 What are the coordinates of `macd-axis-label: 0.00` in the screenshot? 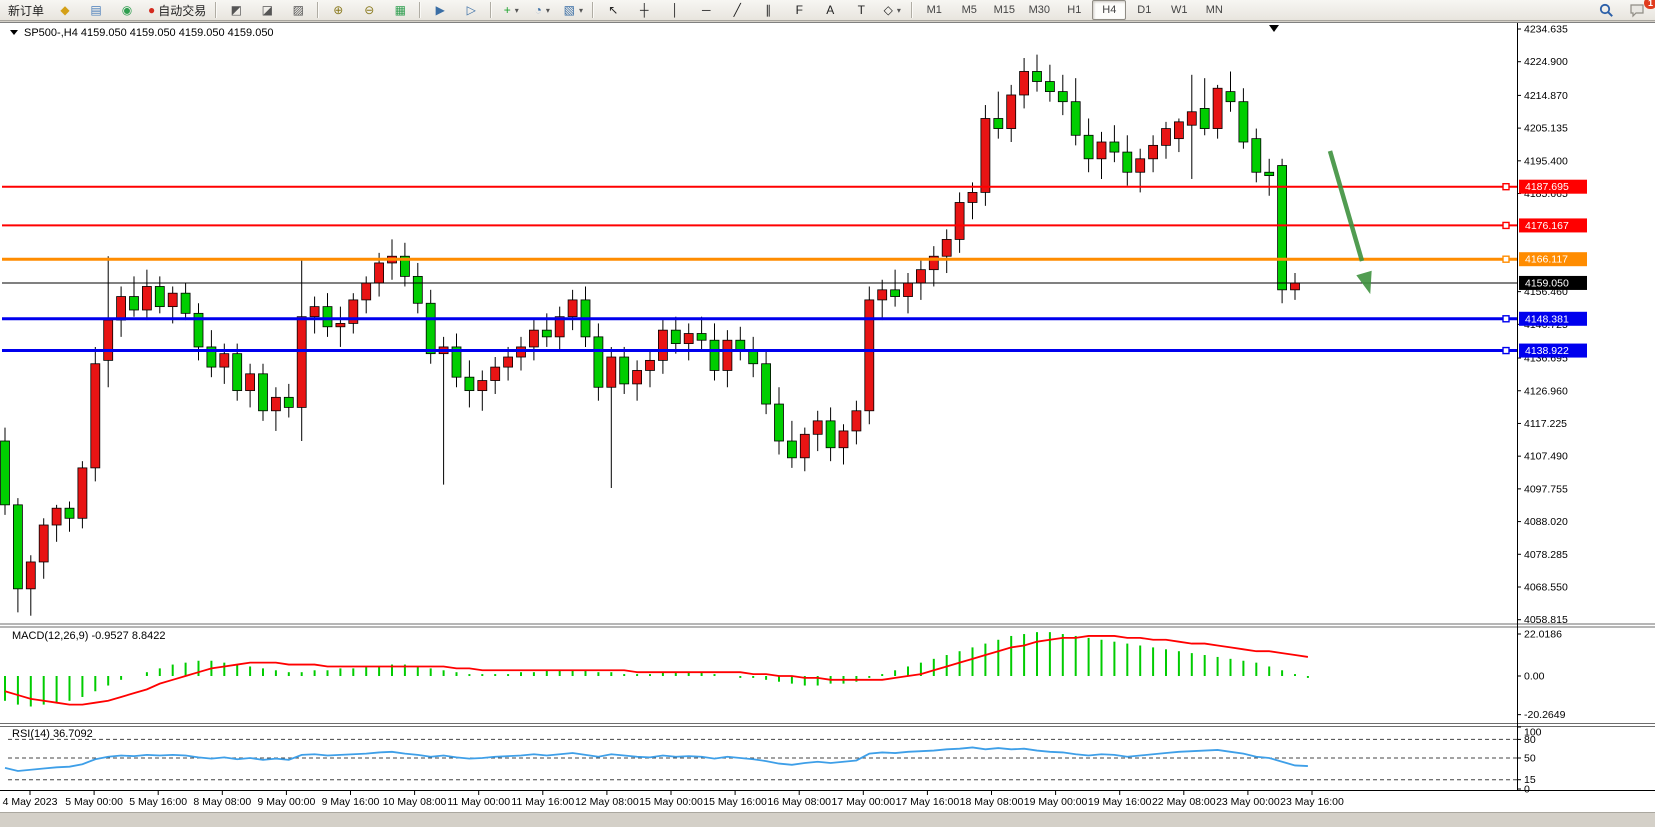 It's located at (1534, 677).